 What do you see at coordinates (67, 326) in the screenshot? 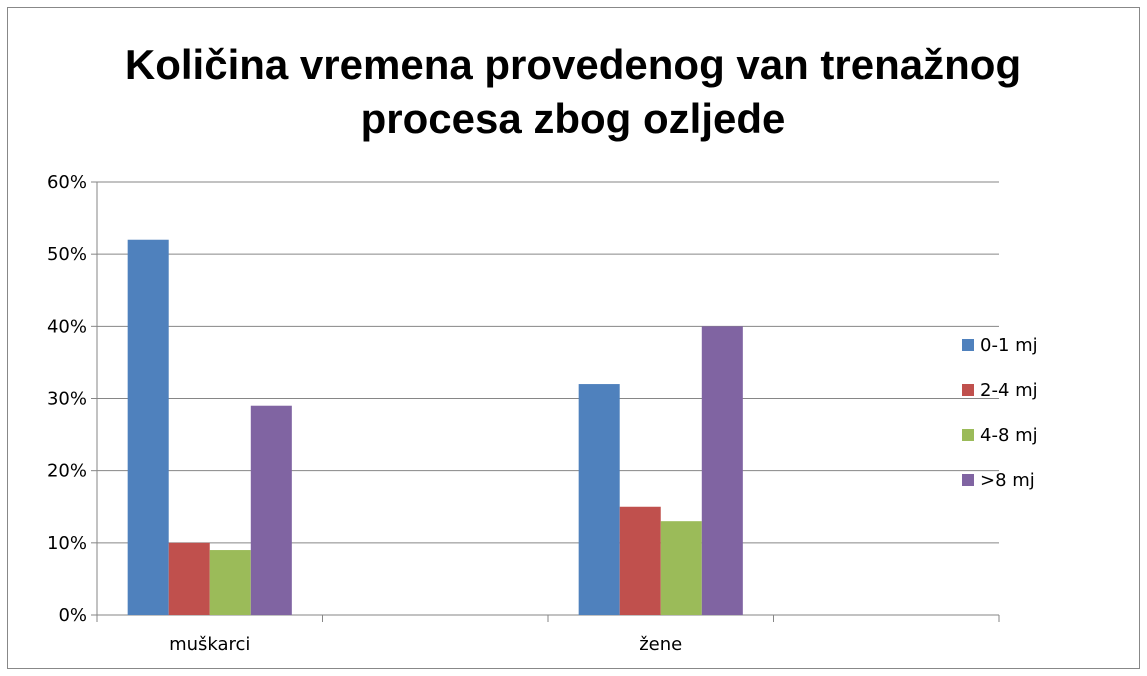
I see `y-tick-label: 40%` at bounding box center [67, 326].